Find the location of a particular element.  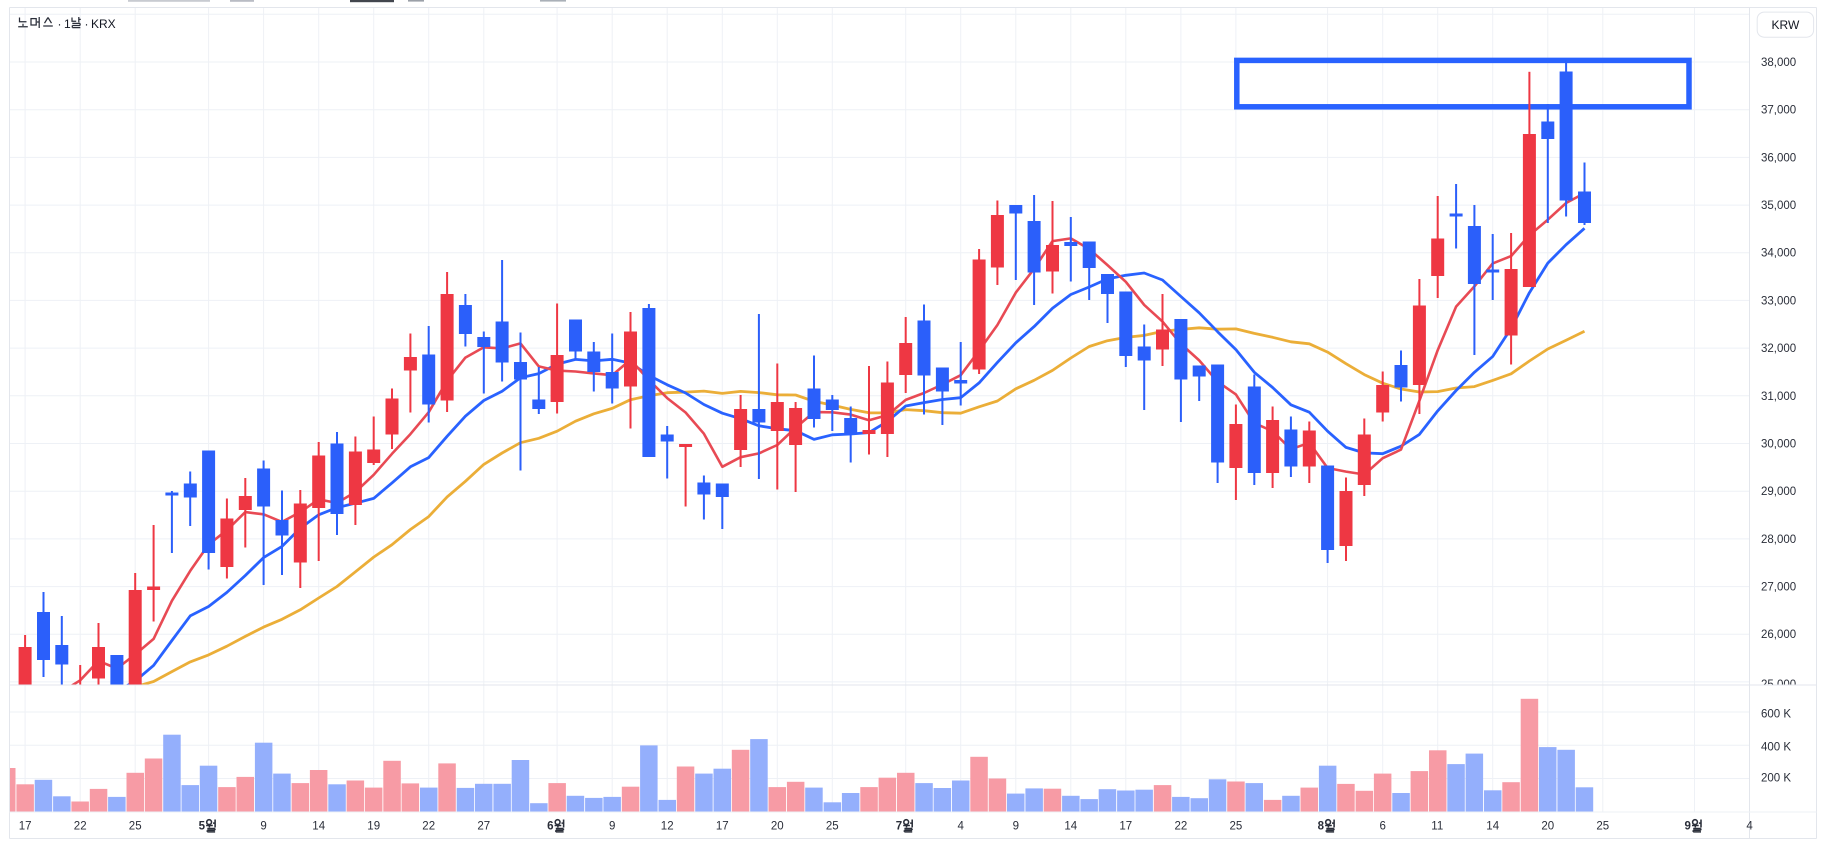

svg-text: 600 K is located at coordinates (1776, 715).